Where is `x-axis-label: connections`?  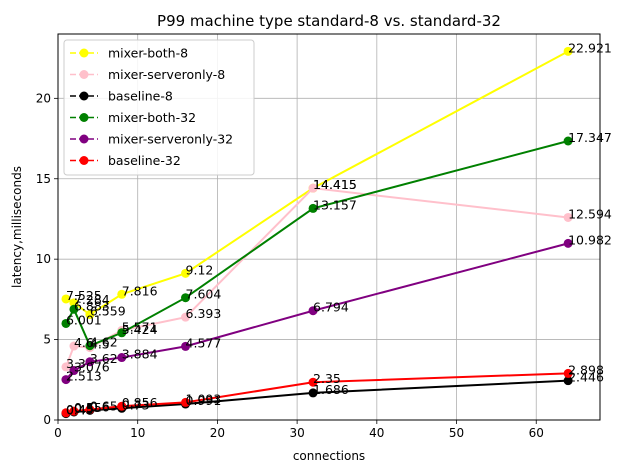
x-axis-label: connections is located at coordinates (329, 456).